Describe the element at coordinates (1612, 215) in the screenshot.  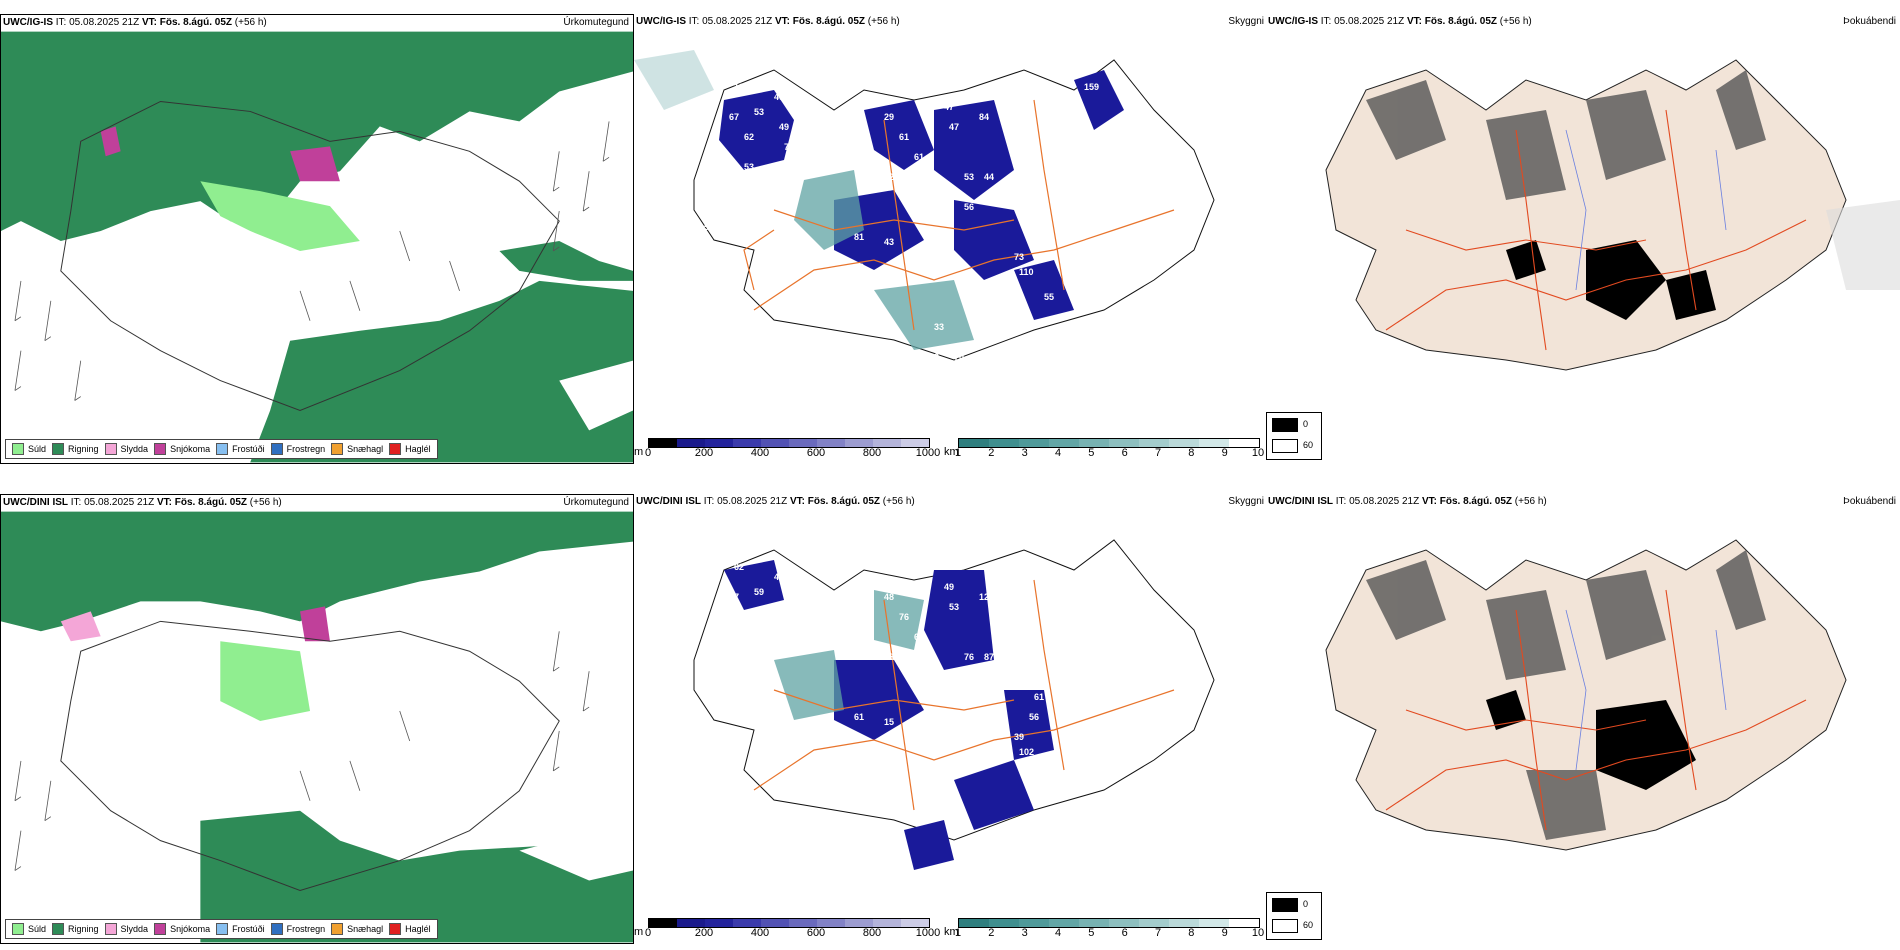
I see `fog-map-graphic` at that location.